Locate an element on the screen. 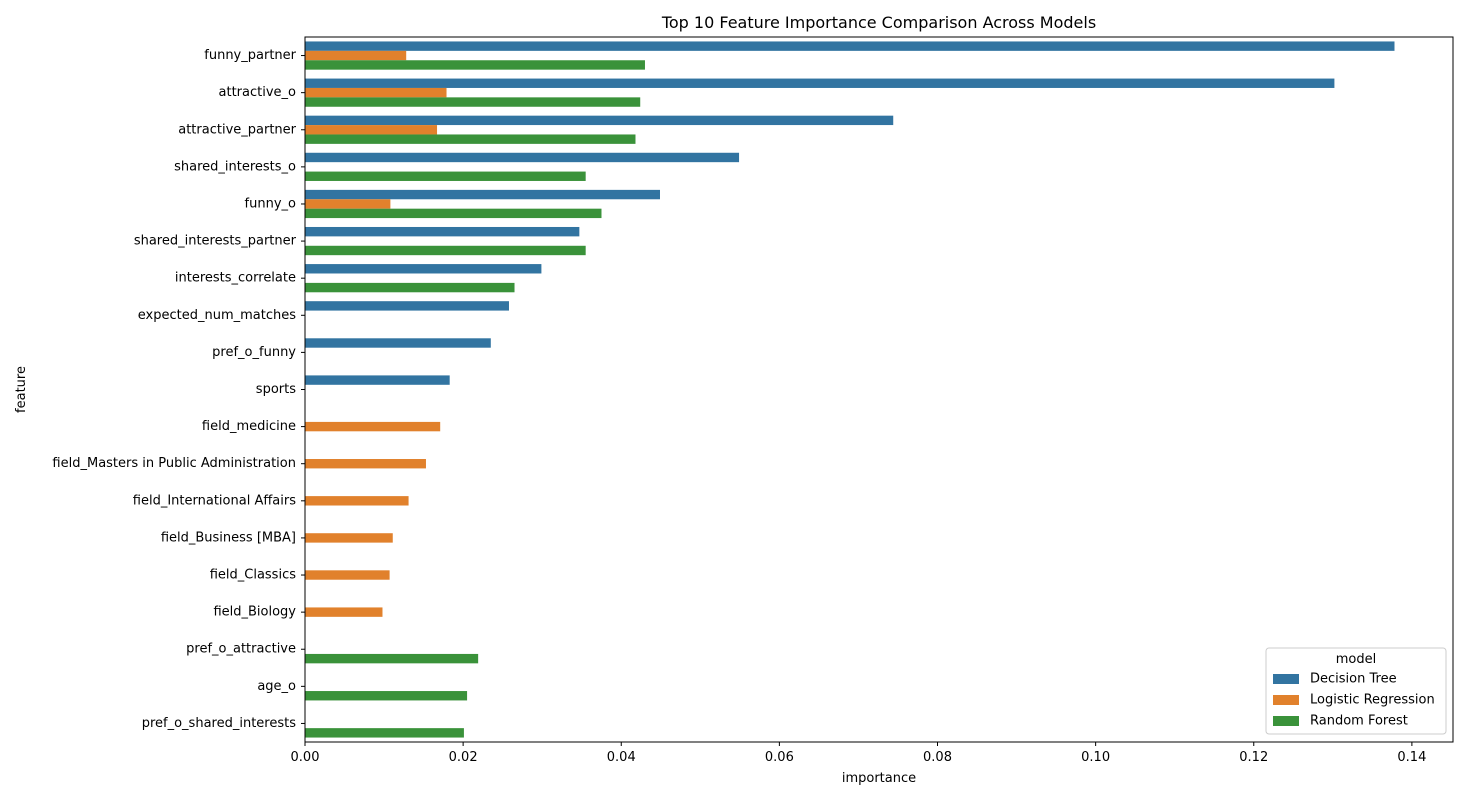  x-tick-label-2: 0.04 is located at coordinates (621, 757).